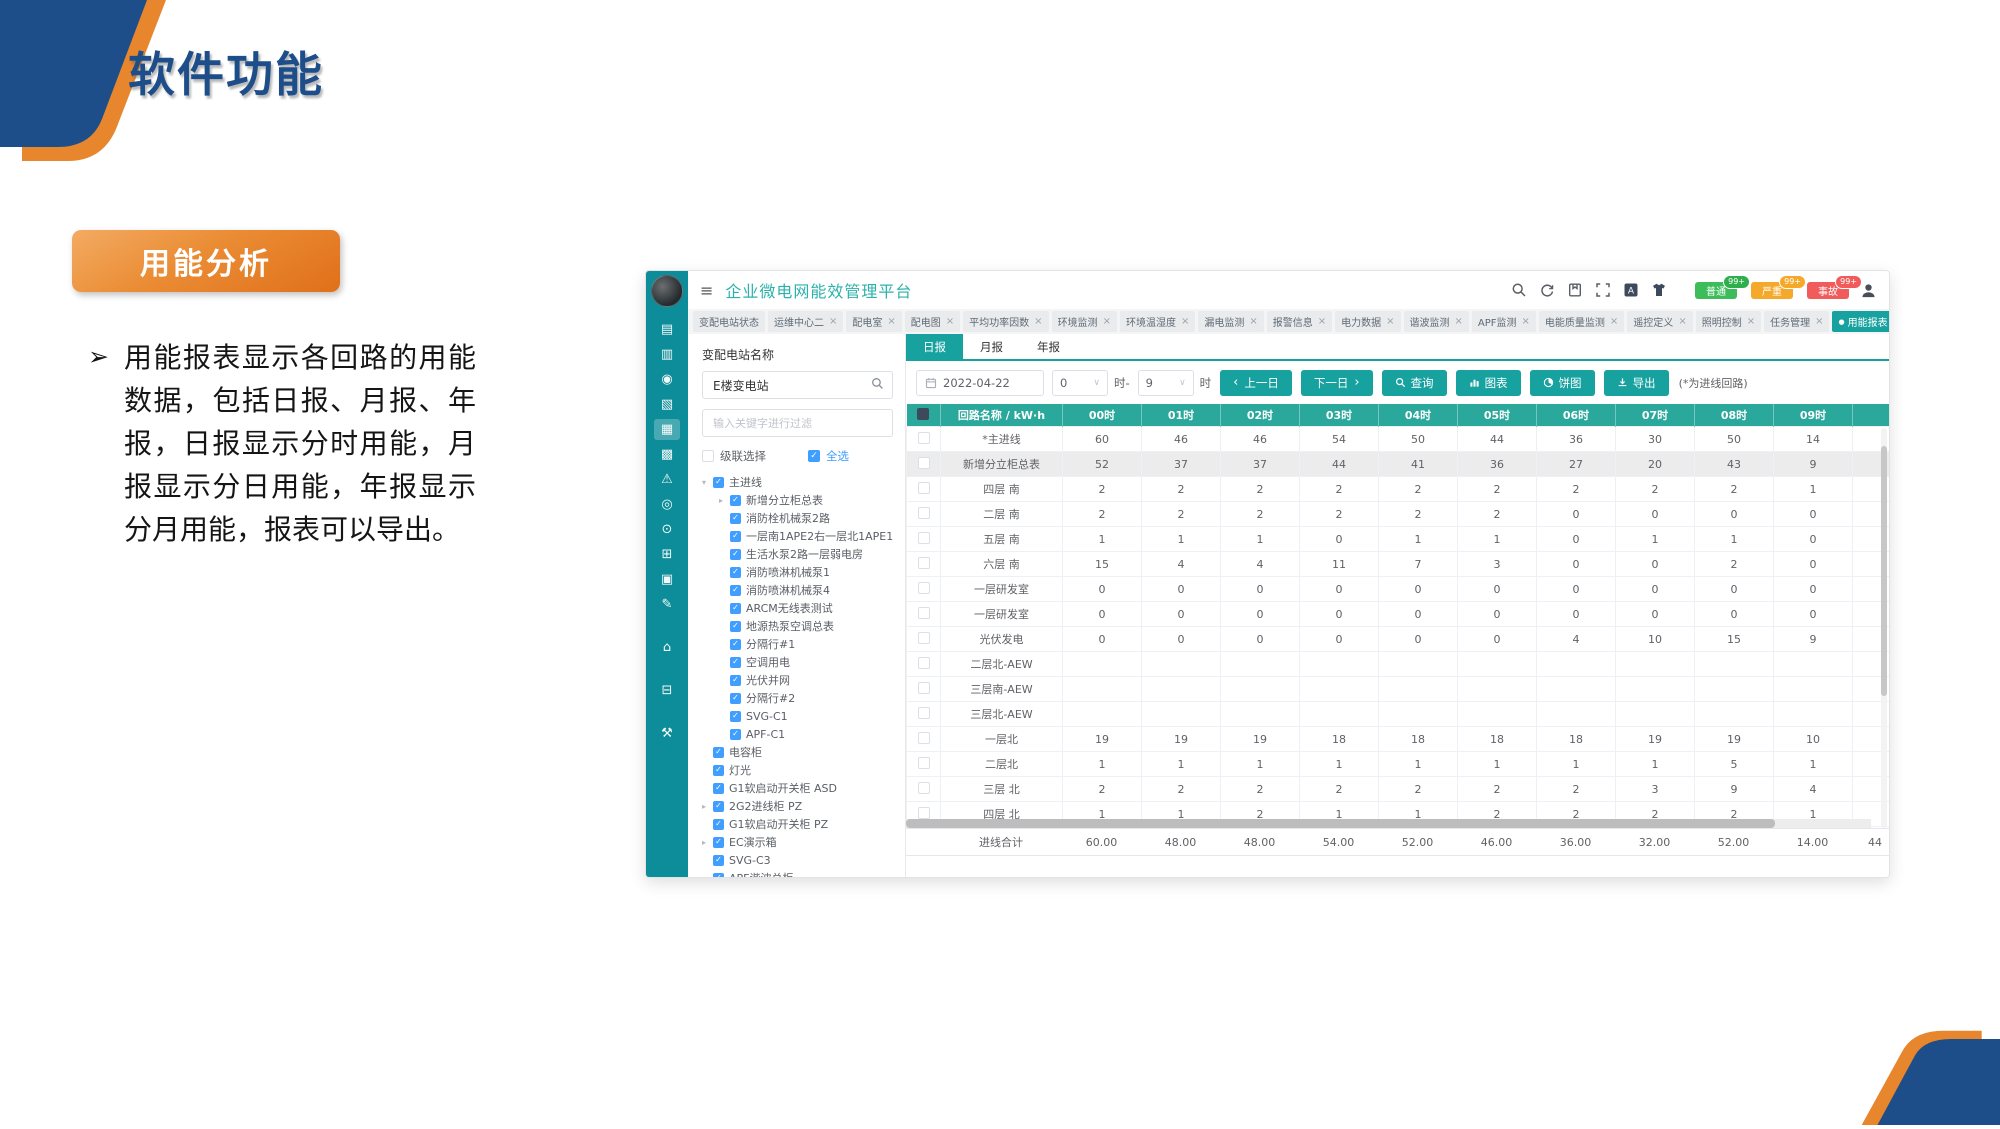 The height and width of the screenshot is (1129, 2000). Describe the element at coordinates (667, 554) in the screenshot. I see `sidebar-icon: ⊞` at that location.